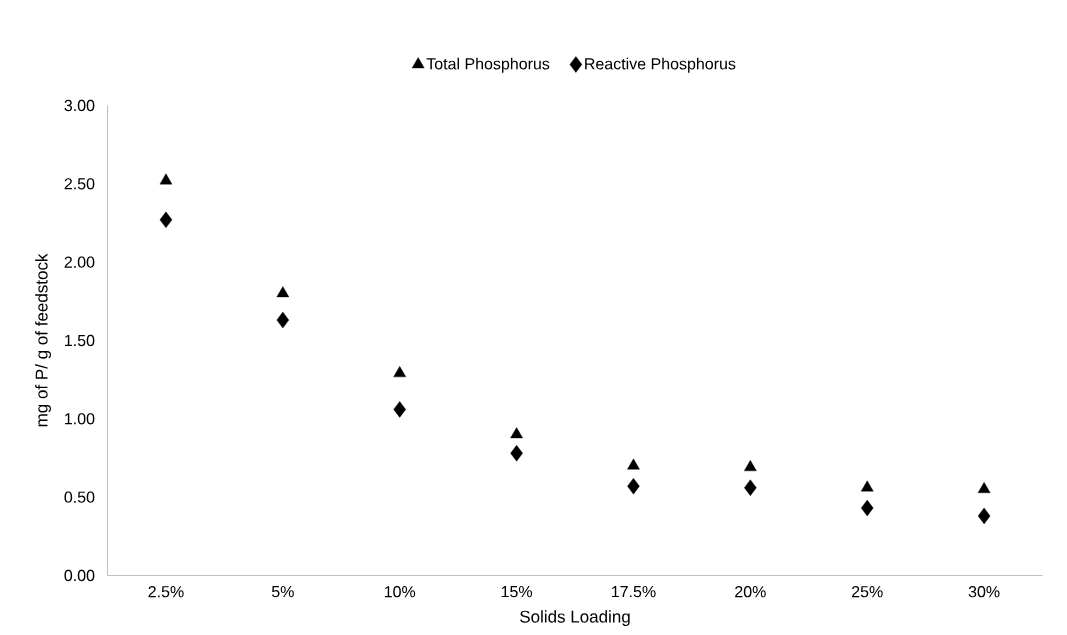 The image size is (1067, 635). What do you see at coordinates (80, 340) in the screenshot?
I see `y-tick-label: 1.50` at bounding box center [80, 340].